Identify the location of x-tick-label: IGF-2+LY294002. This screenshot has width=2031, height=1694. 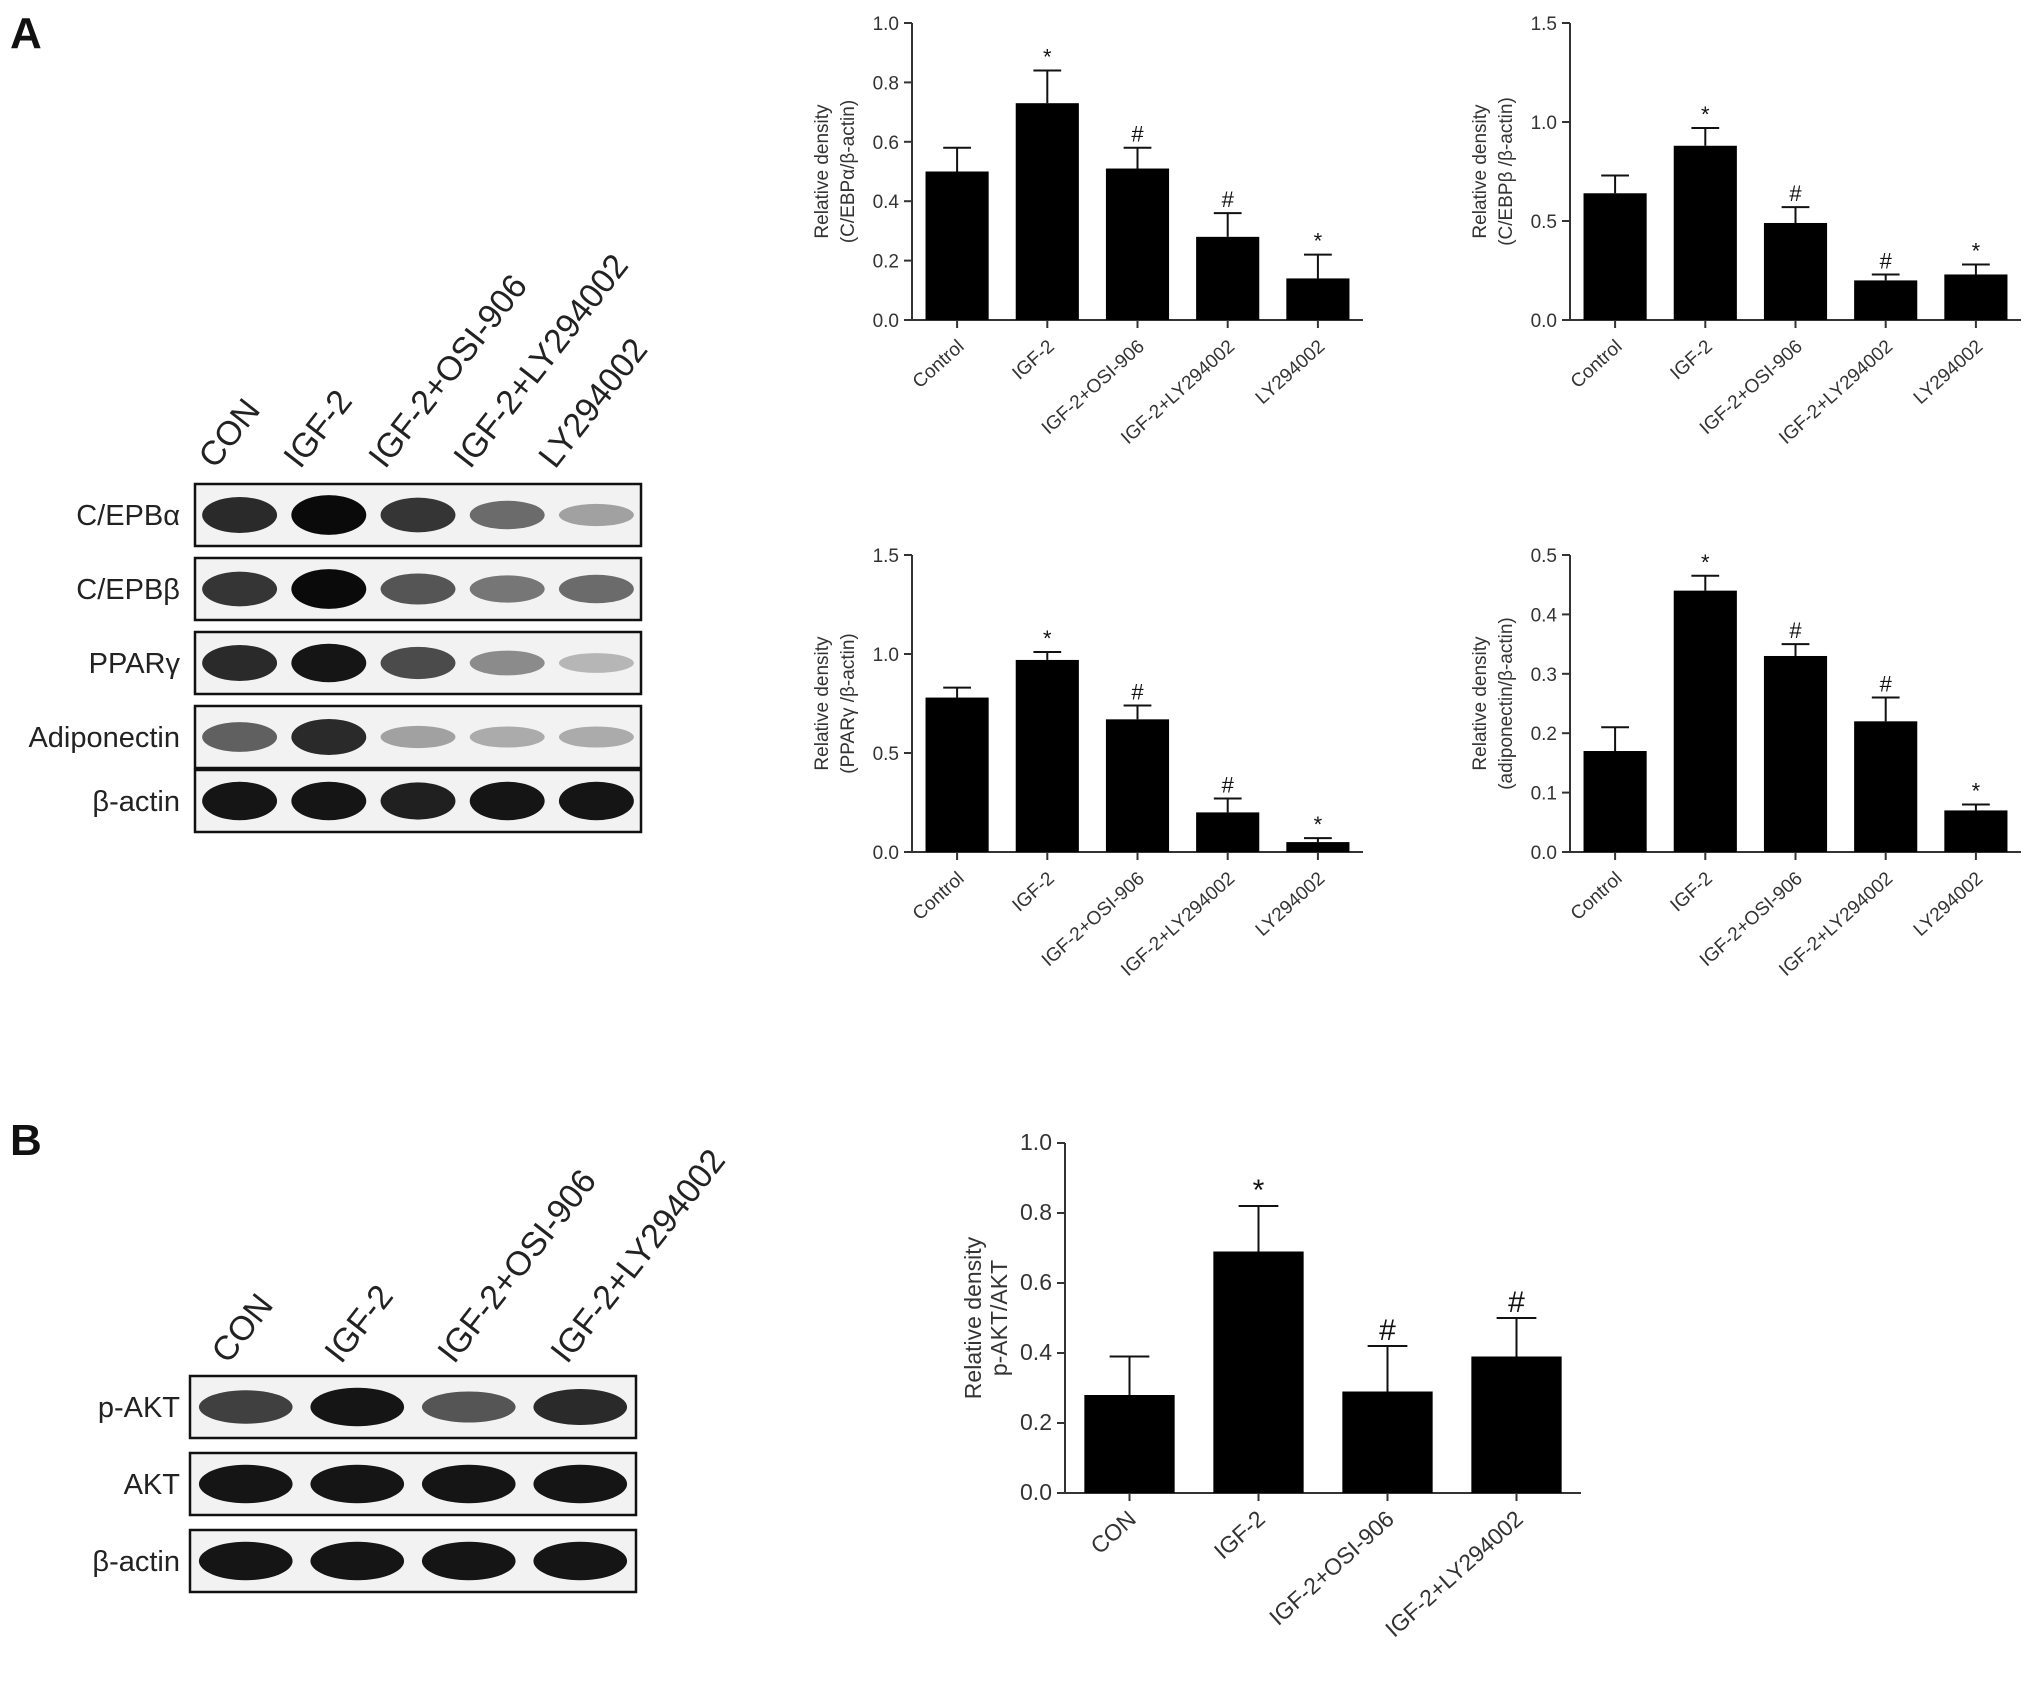
(1454, 1573).